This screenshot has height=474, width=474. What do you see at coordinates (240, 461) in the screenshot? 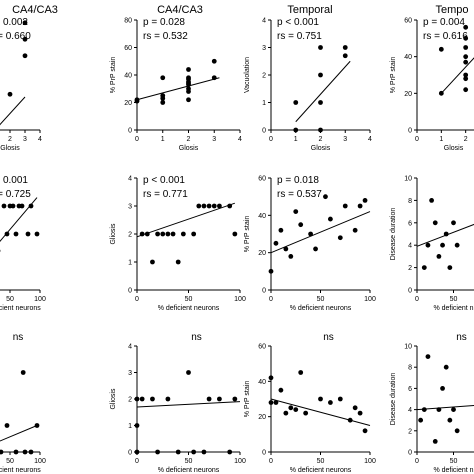
I see `x-tick-label: 100` at bounding box center [240, 461].